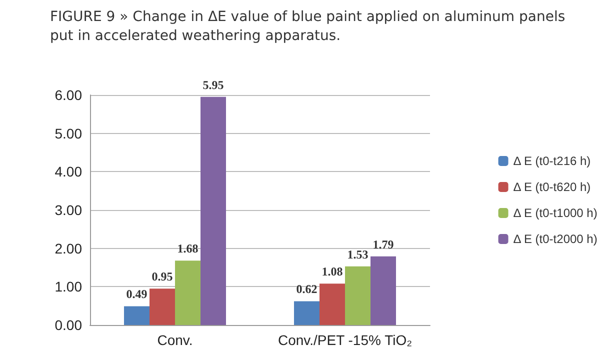 The width and height of the screenshot is (615, 350). What do you see at coordinates (68, 210) in the screenshot?
I see `y-tick-label: 3.00` at bounding box center [68, 210].